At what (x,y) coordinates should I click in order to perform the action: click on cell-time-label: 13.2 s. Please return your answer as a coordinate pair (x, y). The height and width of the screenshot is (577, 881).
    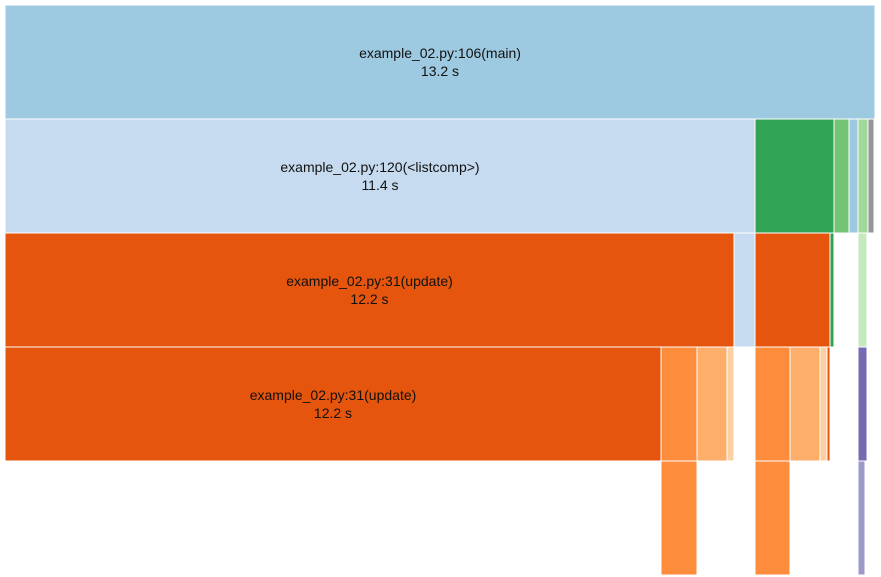
    Looking at the image, I should click on (440, 71).